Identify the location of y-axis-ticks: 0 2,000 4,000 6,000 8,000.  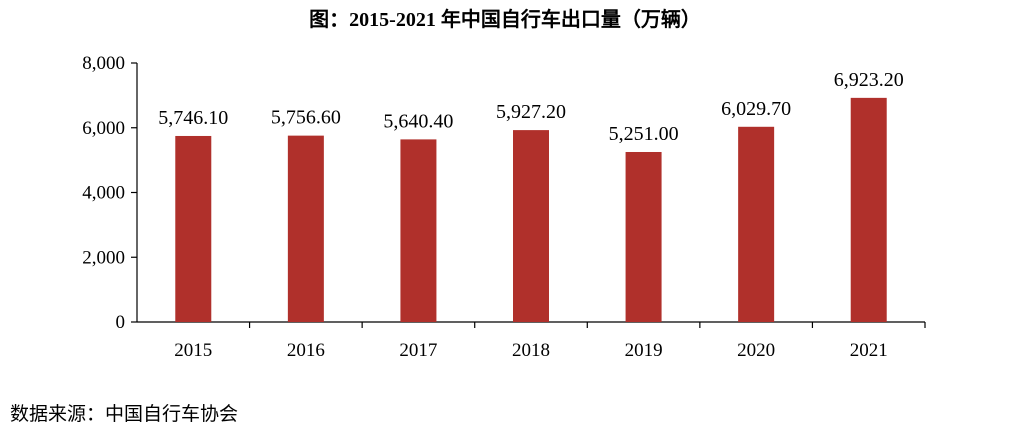
(109, 193).